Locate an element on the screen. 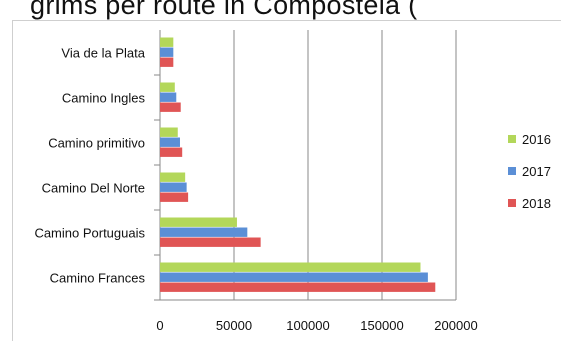 This screenshot has width=561, height=341. y-category-label: Camino Del Norte is located at coordinates (93, 188).